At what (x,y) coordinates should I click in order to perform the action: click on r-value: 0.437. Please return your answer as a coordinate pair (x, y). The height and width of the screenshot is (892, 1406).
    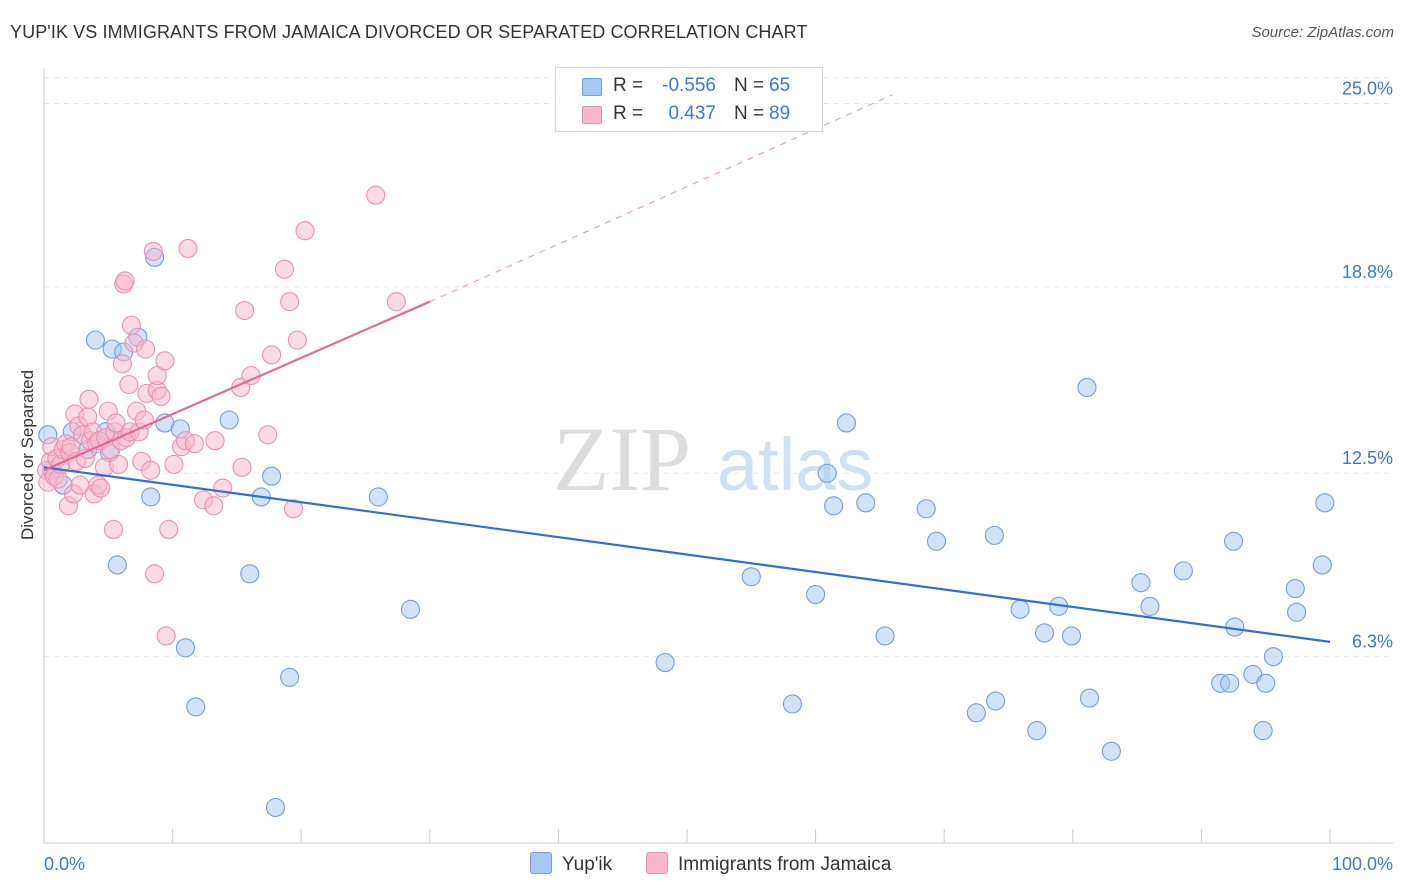
    Looking at the image, I should click on (692, 113).